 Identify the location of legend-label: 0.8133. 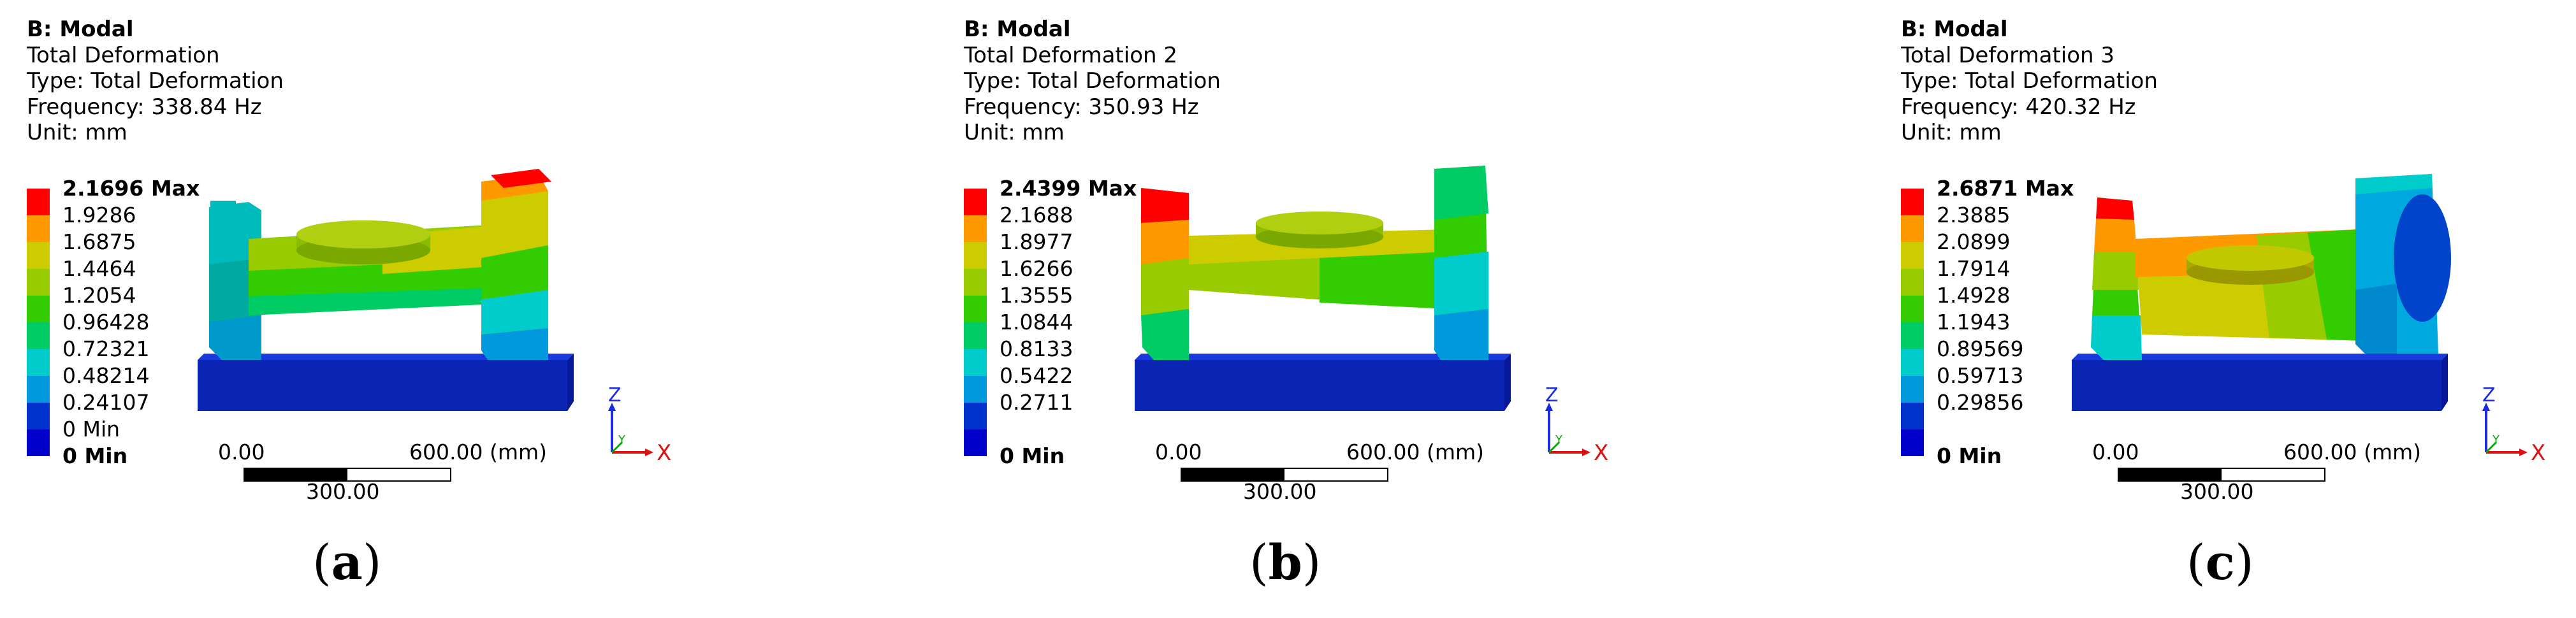
(1036, 348).